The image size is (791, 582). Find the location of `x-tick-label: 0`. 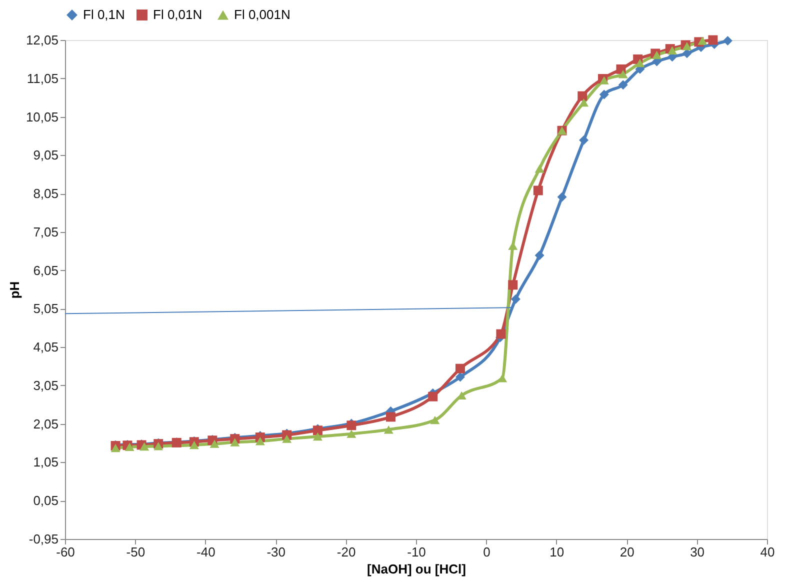

x-tick-label: 0 is located at coordinates (486, 552).